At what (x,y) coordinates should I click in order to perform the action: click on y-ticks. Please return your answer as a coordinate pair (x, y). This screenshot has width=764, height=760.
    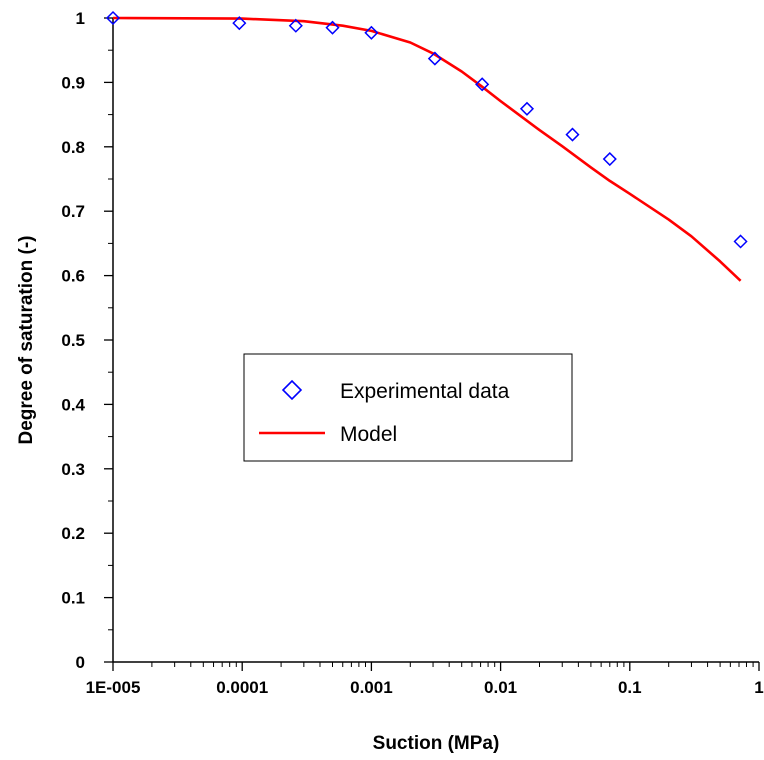
    Looking at the image, I should click on (108, 340).